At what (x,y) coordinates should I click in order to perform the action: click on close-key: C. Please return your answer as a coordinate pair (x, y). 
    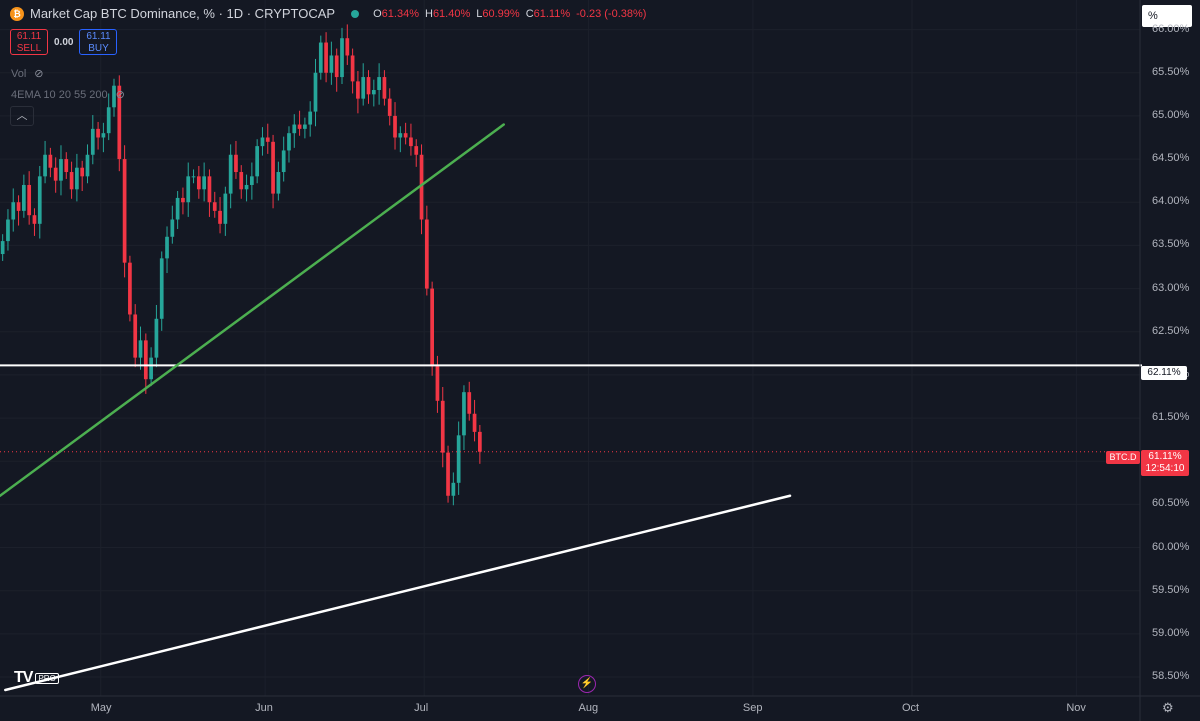
    Looking at the image, I should click on (529, 13).